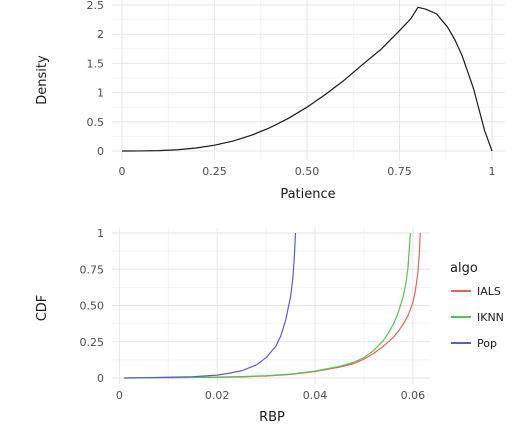 The height and width of the screenshot is (431, 519). I want to click on density-x-tick-label: 0.25, so click(214, 171).